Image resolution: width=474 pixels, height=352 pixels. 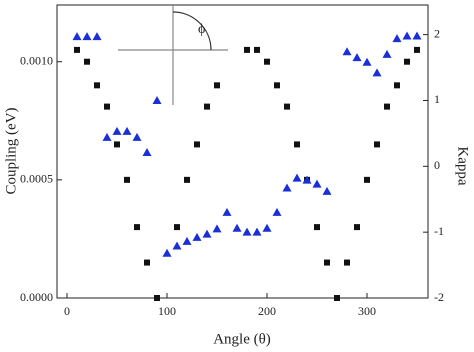 What do you see at coordinates (11, 150) in the screenshot?
I see `y-axis-label: Coupling (eV)` at bounding box center [11, 150].